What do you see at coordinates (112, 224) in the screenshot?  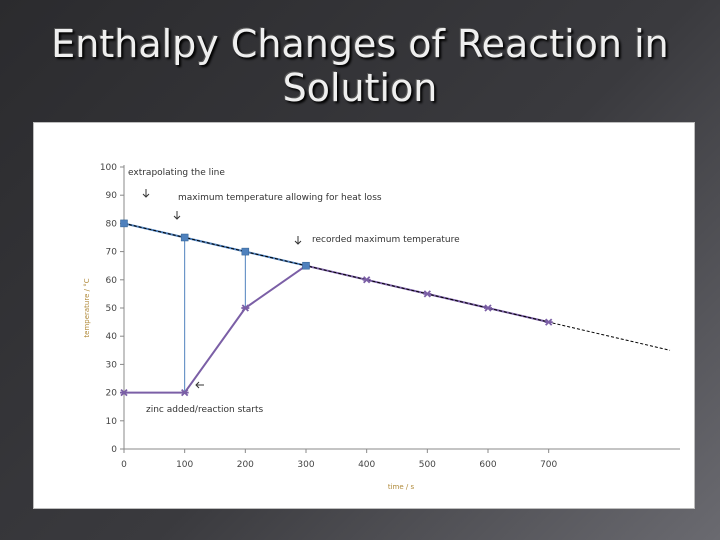 I see `y-tick-label: 80` at bounding box center [112, 224].